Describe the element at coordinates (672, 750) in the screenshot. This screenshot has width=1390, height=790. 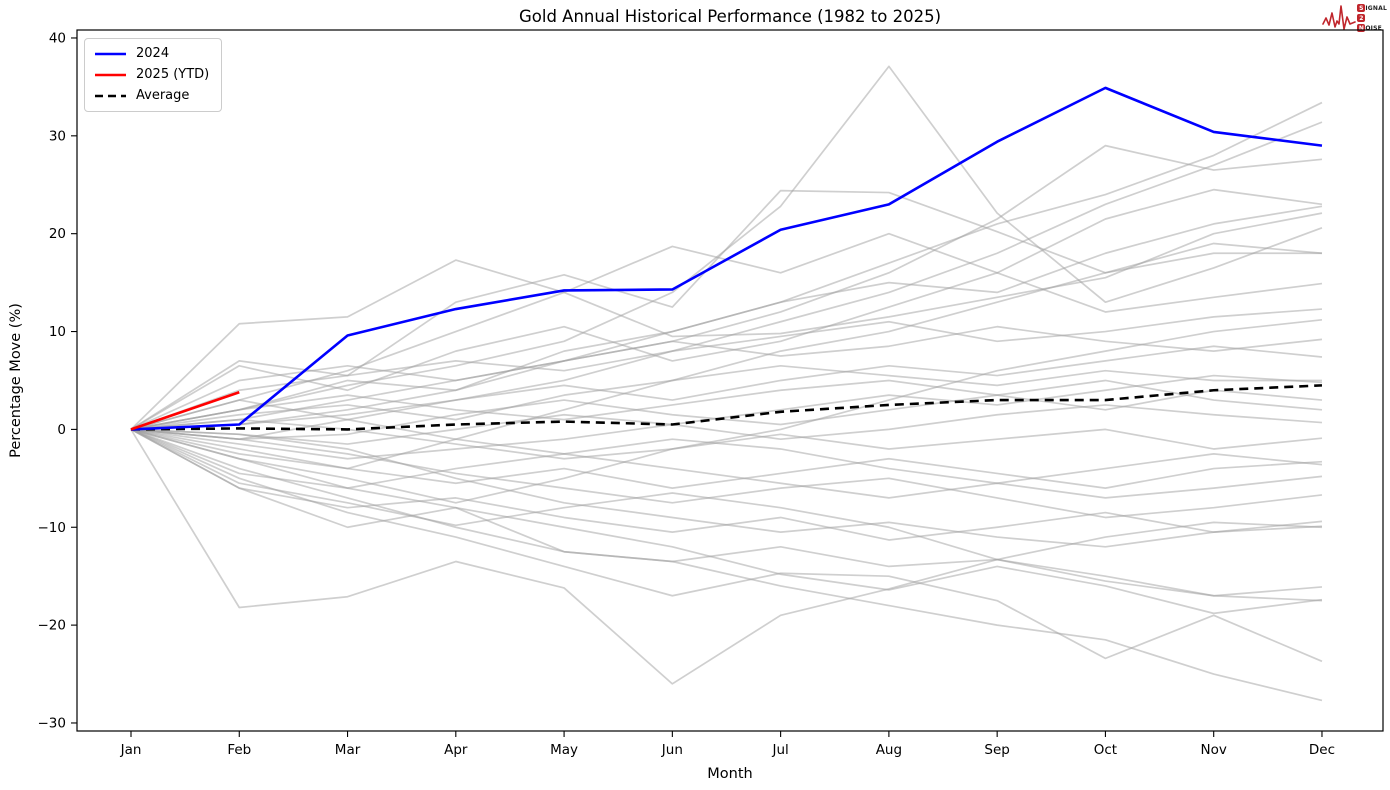
I see `x-tick-label: Jun` at that location.